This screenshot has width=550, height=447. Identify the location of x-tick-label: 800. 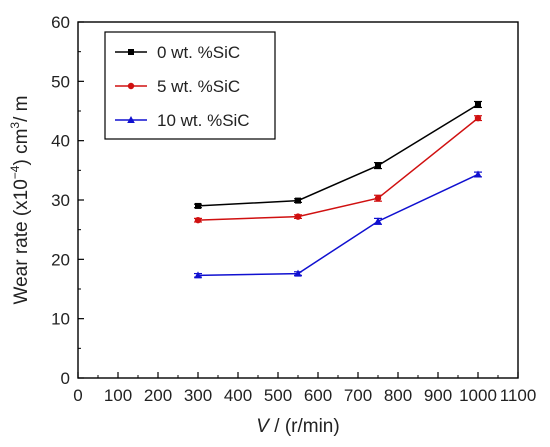
(398, 395).